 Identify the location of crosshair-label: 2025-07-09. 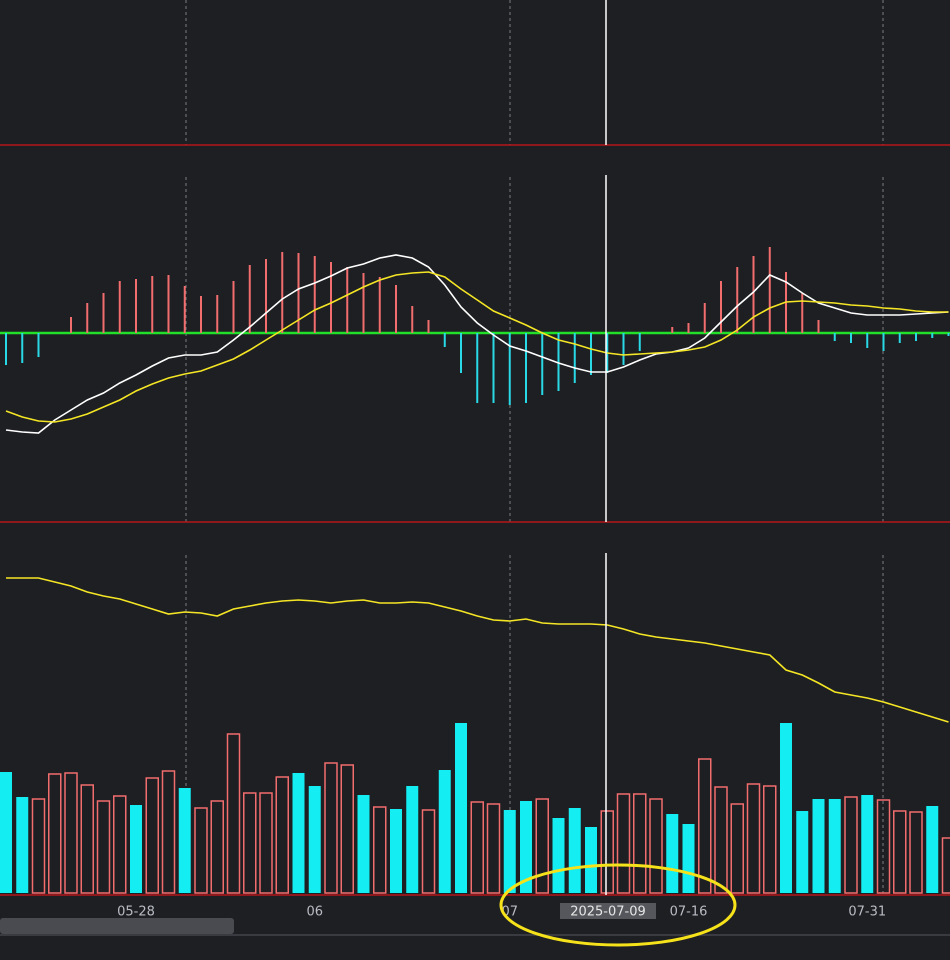
(608, 912).